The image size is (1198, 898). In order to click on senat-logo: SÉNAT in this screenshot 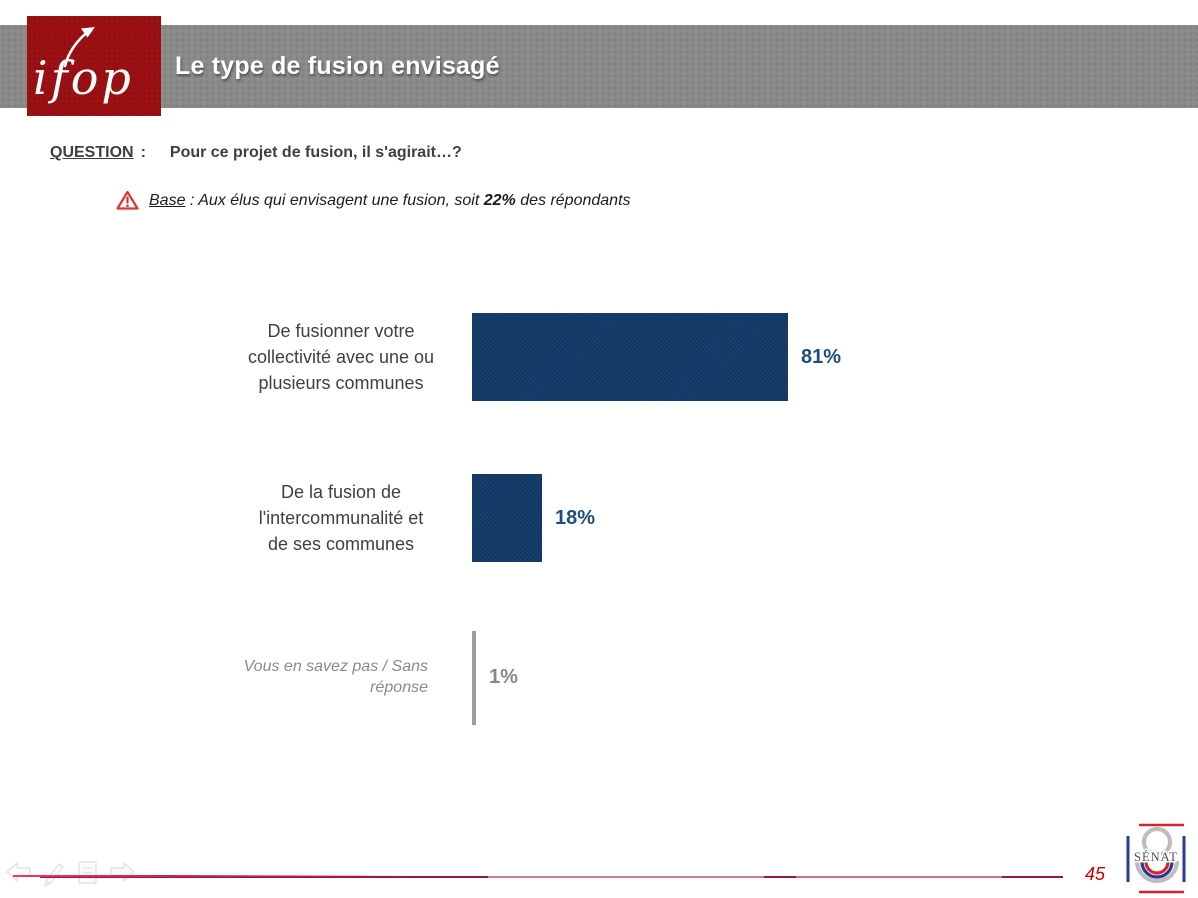, I will do `click(1156, 858)`.